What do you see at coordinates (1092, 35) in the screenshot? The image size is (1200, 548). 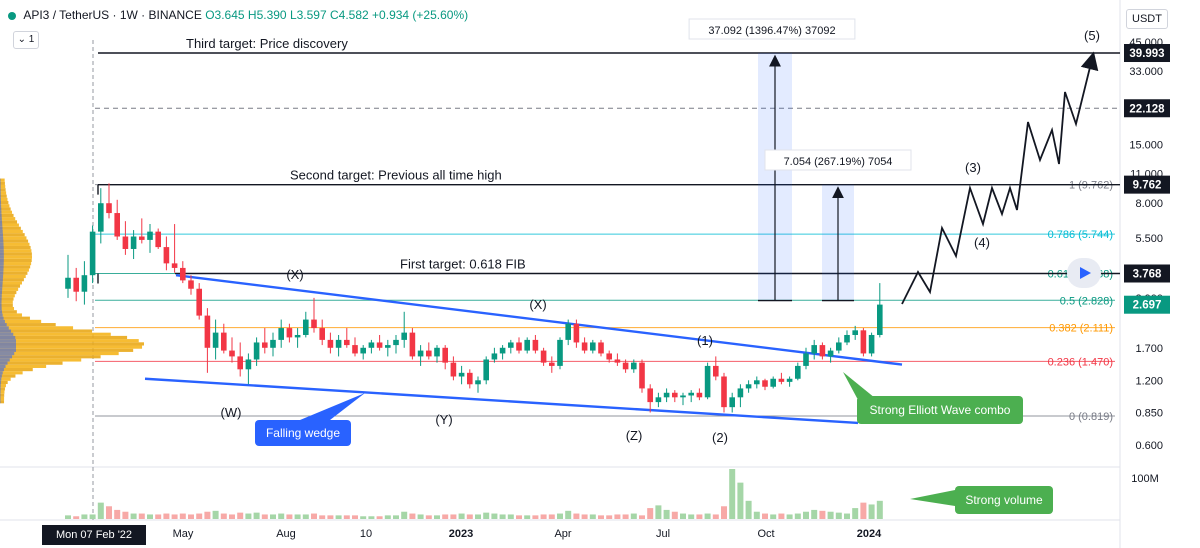 I see `wave-label: (5)` at bounding box center [1092, 35].